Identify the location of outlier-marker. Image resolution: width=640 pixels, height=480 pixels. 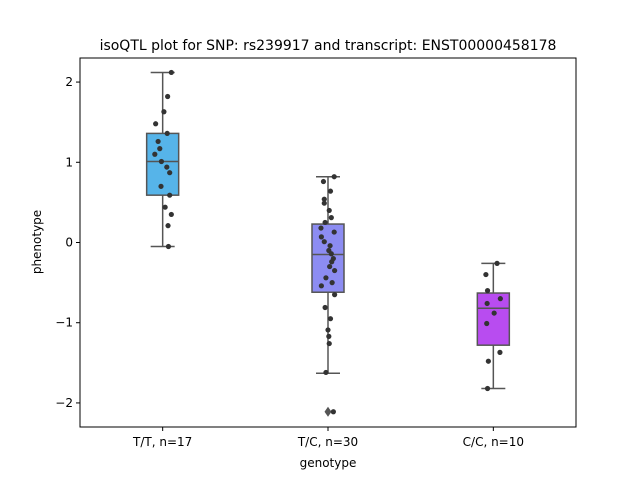
(328, 411).